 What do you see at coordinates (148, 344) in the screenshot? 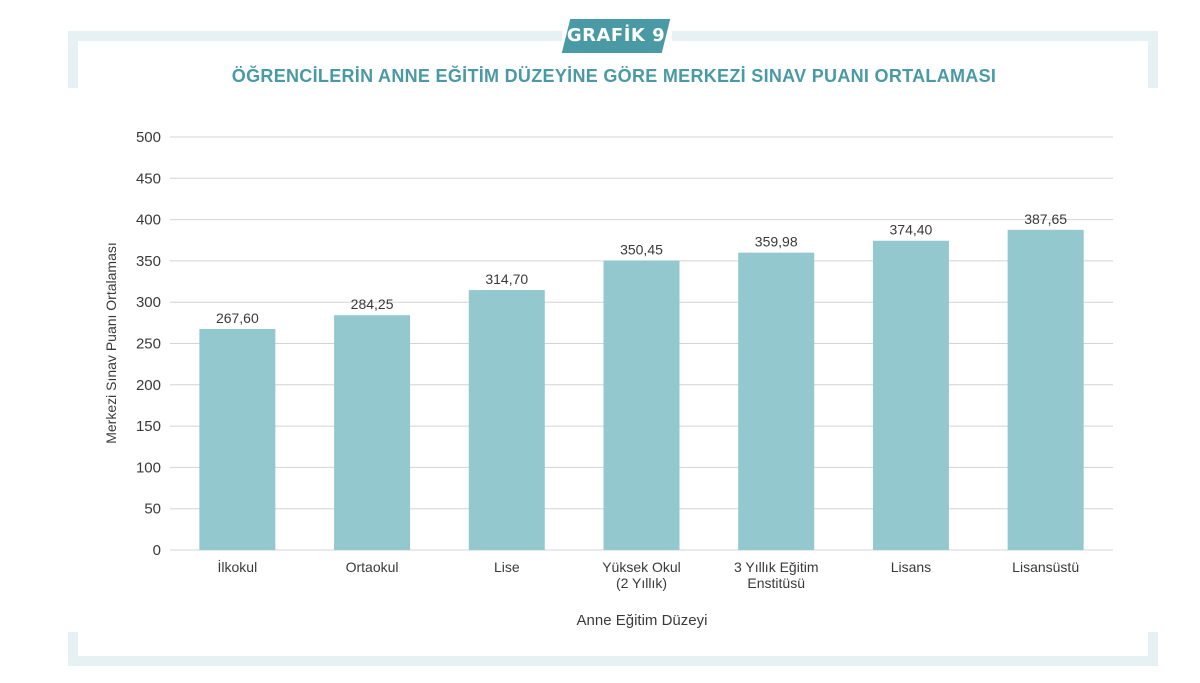
I see `y-tick-label: 250` at bounding box center [148, 344].